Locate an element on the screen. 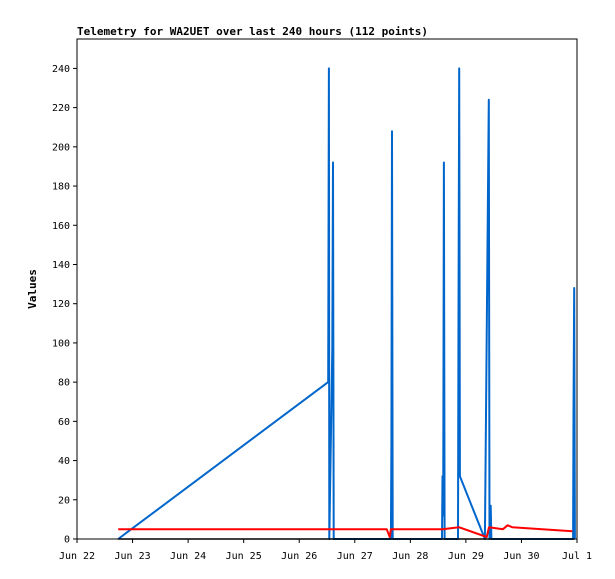 The width and height of the screenshot is (615, 579). y-axis: 0 20 40 60 80 100 120 140 160 180 200 220 240 is located at coordinates (64, 305).